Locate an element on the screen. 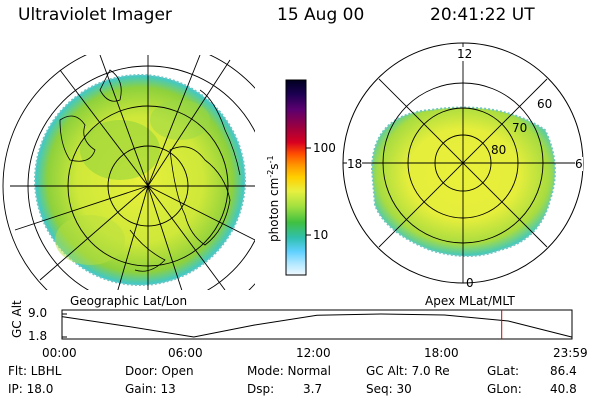 Image resolution: width=600 pixels, height=400 pixels. auroral-oval-mlt is located at coordinates (463, 181).